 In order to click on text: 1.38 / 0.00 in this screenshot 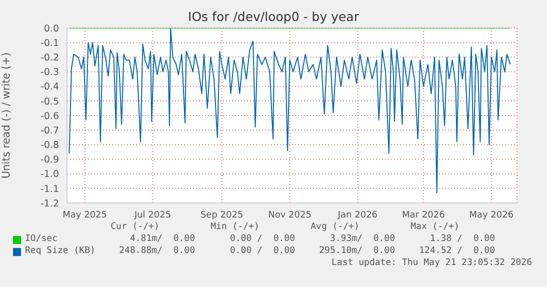, I will do `click(462, 239)`.